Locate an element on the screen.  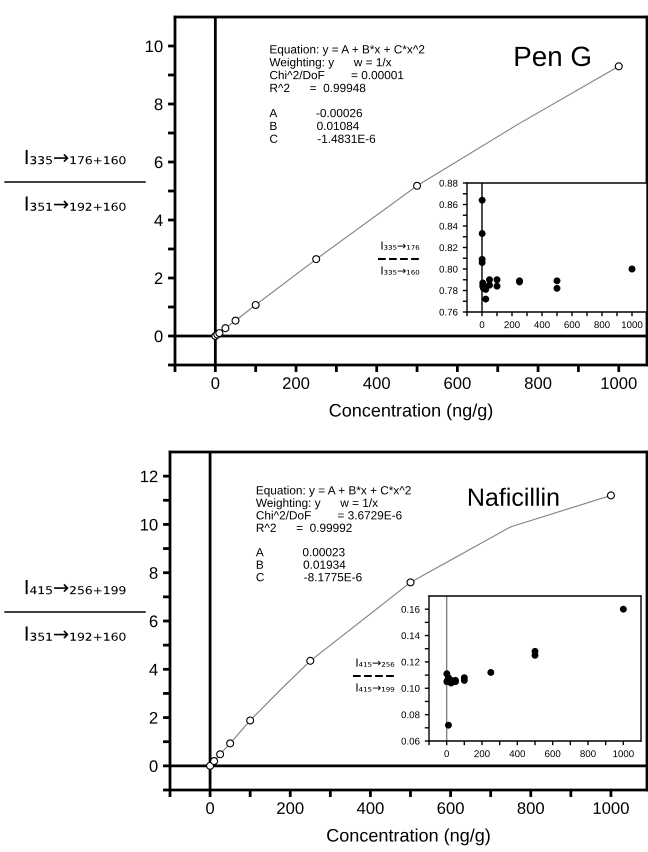
text: Pen G is located at coordinates (553, 56).